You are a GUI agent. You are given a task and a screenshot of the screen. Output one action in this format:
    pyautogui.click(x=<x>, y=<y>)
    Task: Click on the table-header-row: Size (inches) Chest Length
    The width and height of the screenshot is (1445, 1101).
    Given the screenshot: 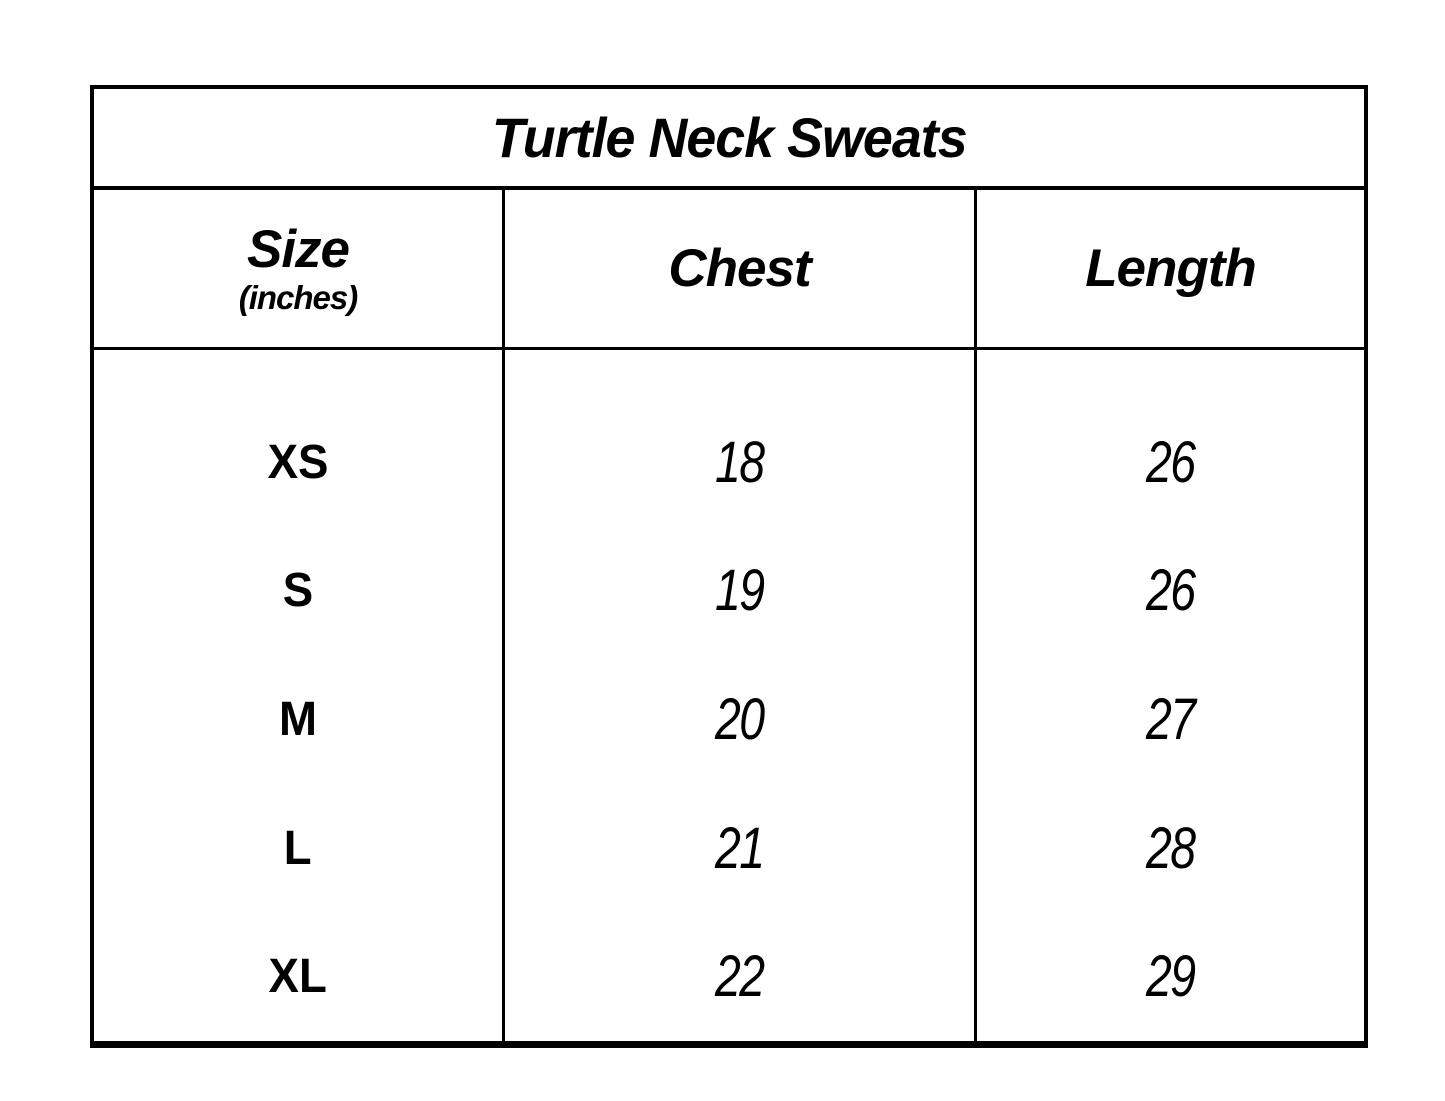 What is the action you would take?
    pyautogui.click(x=729, y=270)
    